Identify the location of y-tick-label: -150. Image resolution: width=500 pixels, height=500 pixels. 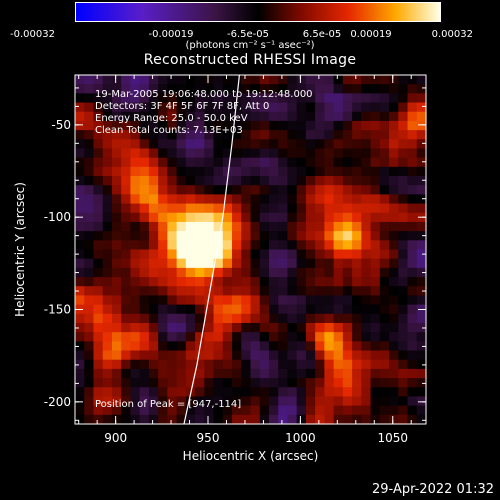
(57, 310).